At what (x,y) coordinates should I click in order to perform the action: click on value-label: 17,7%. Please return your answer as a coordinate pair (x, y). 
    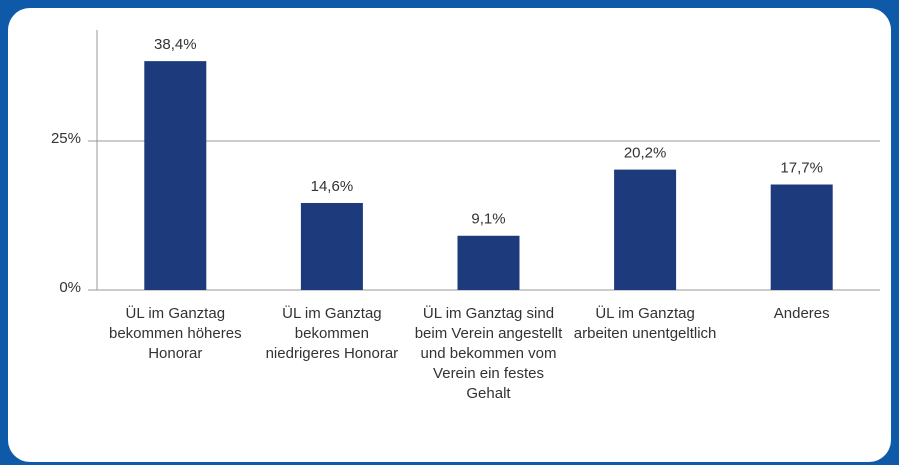
    Looking at the image, I should click on (801, 167).